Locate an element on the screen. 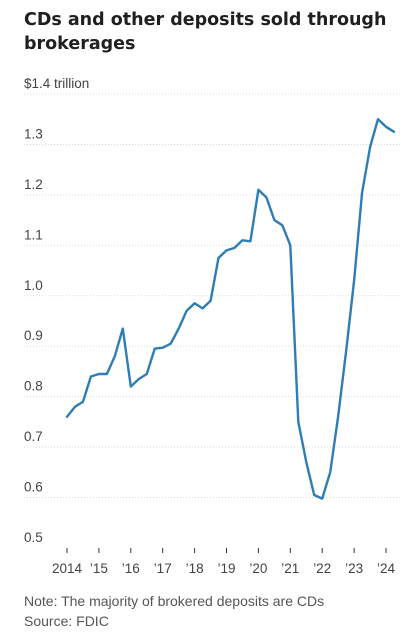 This screenshot has height=642, width=411. x-tick-label-2015: ’15 is located at coordinates (99, 568).